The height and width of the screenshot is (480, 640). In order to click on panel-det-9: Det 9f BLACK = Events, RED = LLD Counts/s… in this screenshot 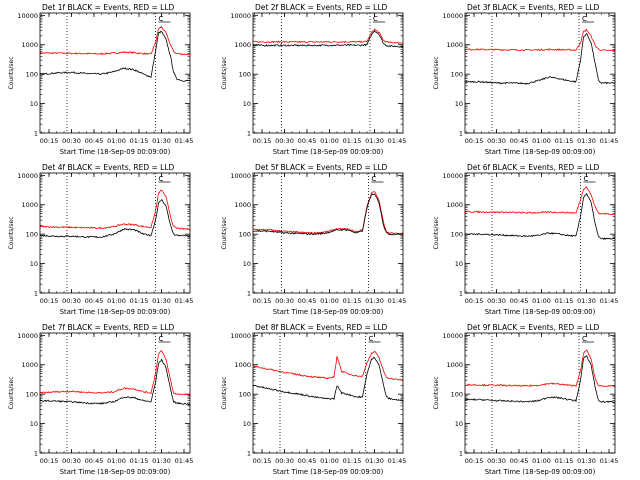, I will do `click(525, 399)`.